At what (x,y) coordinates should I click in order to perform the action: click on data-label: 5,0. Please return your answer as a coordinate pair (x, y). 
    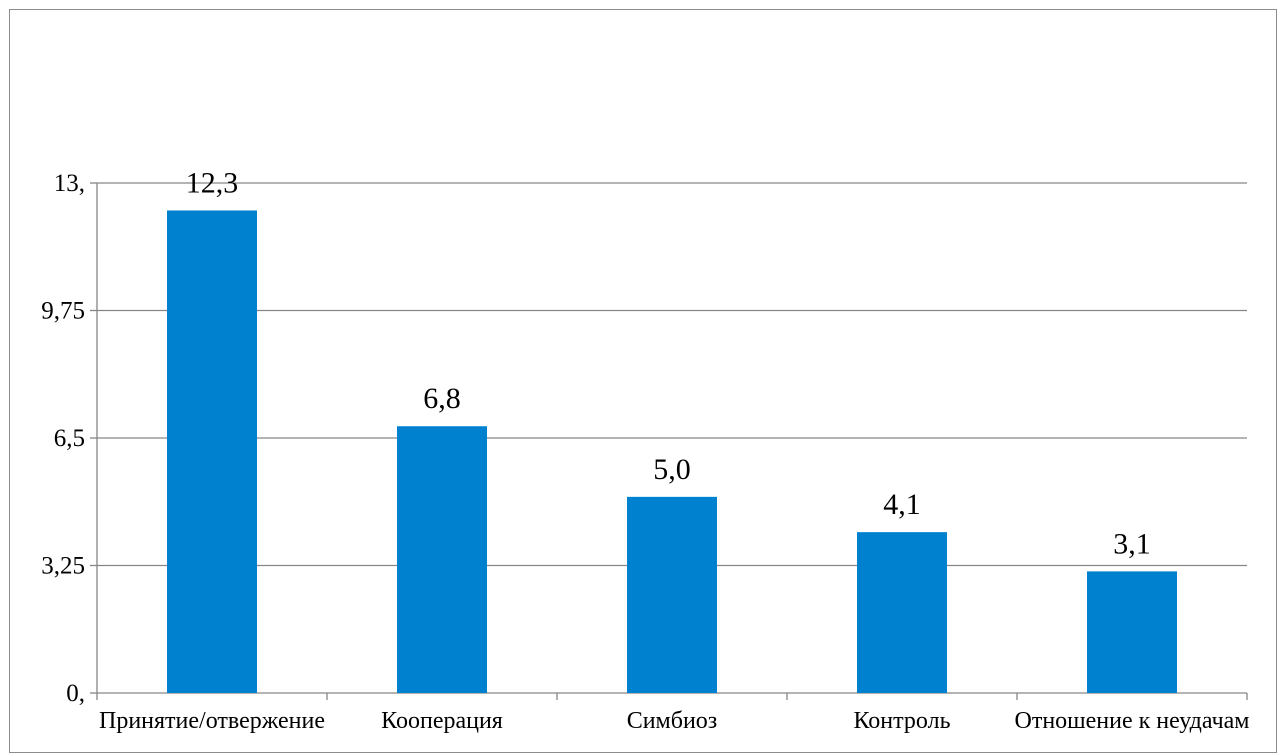
    Looking at the image, I should click on (672, 469).